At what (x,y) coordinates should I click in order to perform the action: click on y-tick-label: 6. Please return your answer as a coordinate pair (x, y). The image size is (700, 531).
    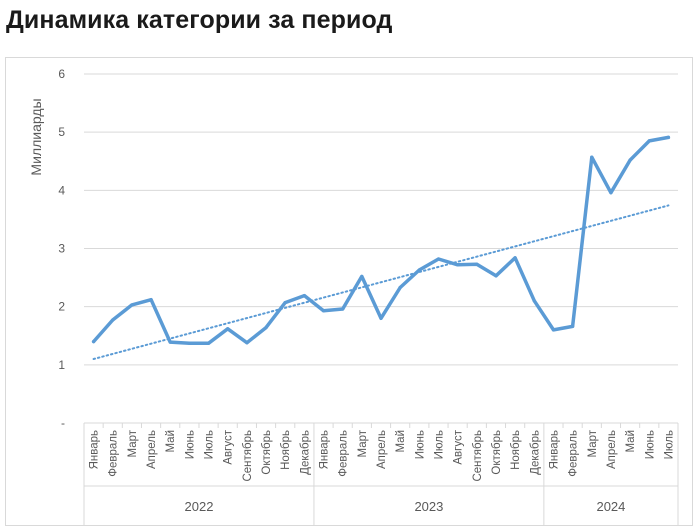
    Looking at the image, I should click on (61, 74).